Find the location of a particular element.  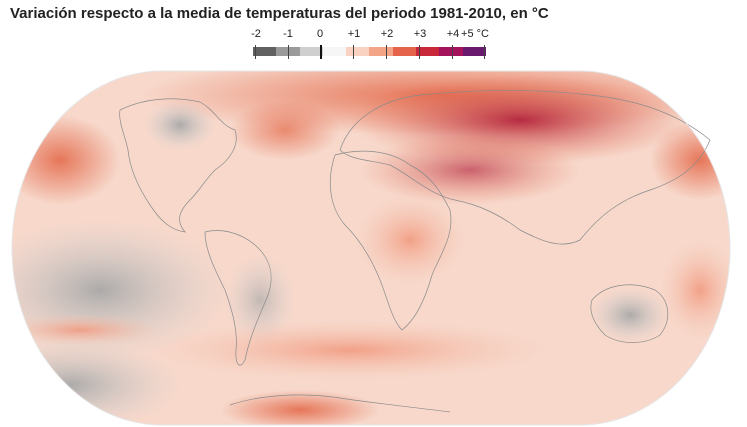

south-pacific-warm-band is located at coordinates (86, 330).